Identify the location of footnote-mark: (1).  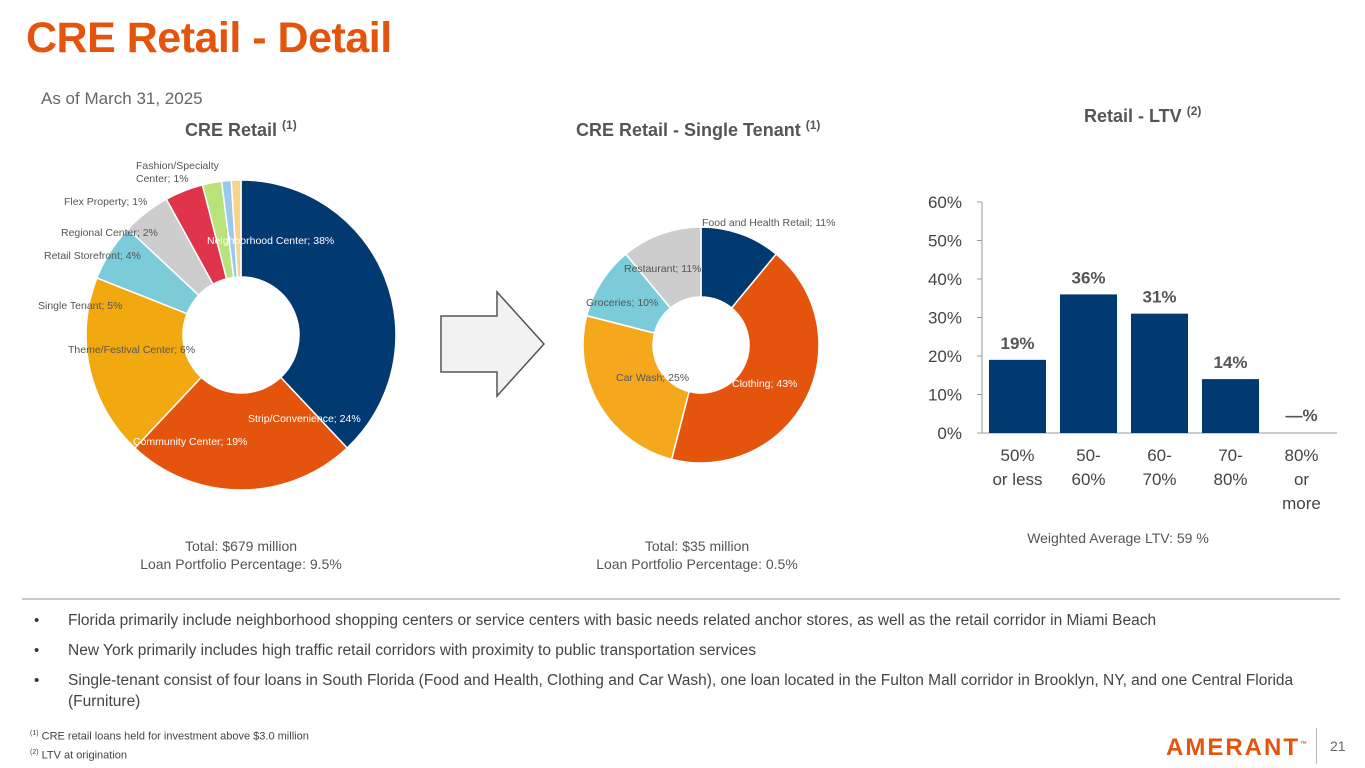
(34, 733).